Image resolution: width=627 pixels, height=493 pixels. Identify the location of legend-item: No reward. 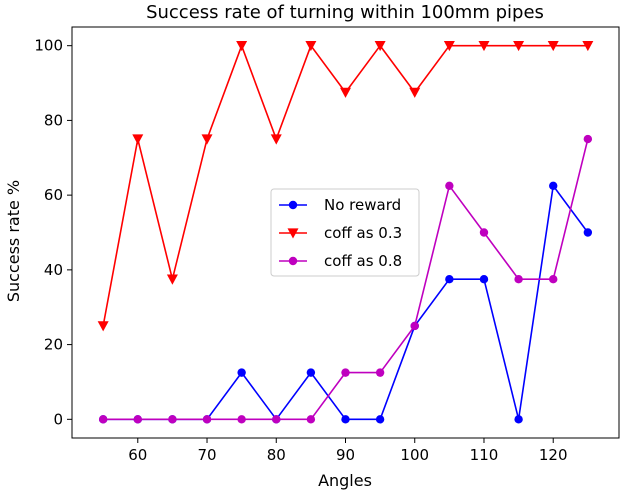
(340, 205).